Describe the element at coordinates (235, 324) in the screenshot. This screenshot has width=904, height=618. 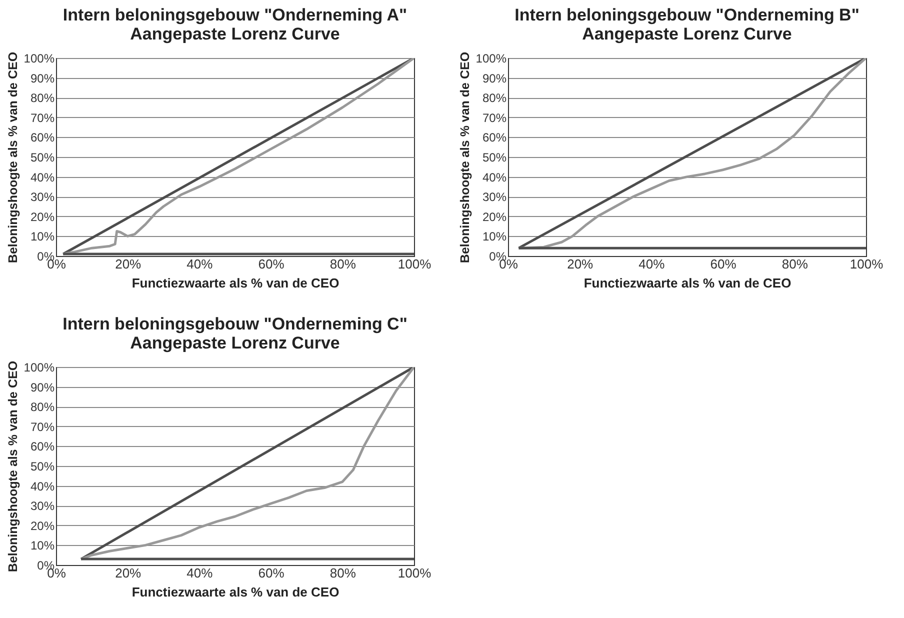
I see `chart-title: Intern beloningsgebouw "Onderneming C"` at that location.